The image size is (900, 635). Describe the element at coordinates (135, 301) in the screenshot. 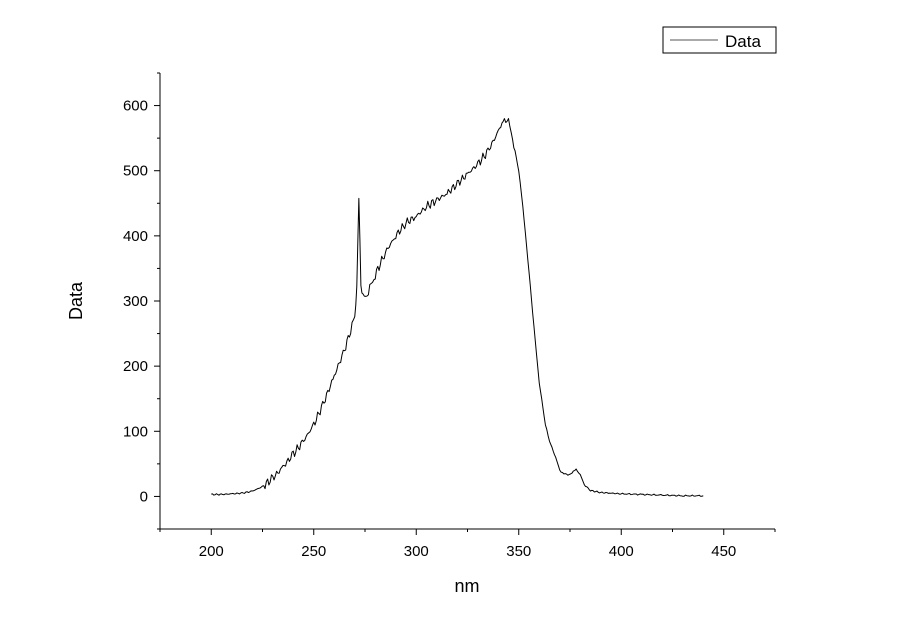

I see `y-tick-label-300: 300` at that location.